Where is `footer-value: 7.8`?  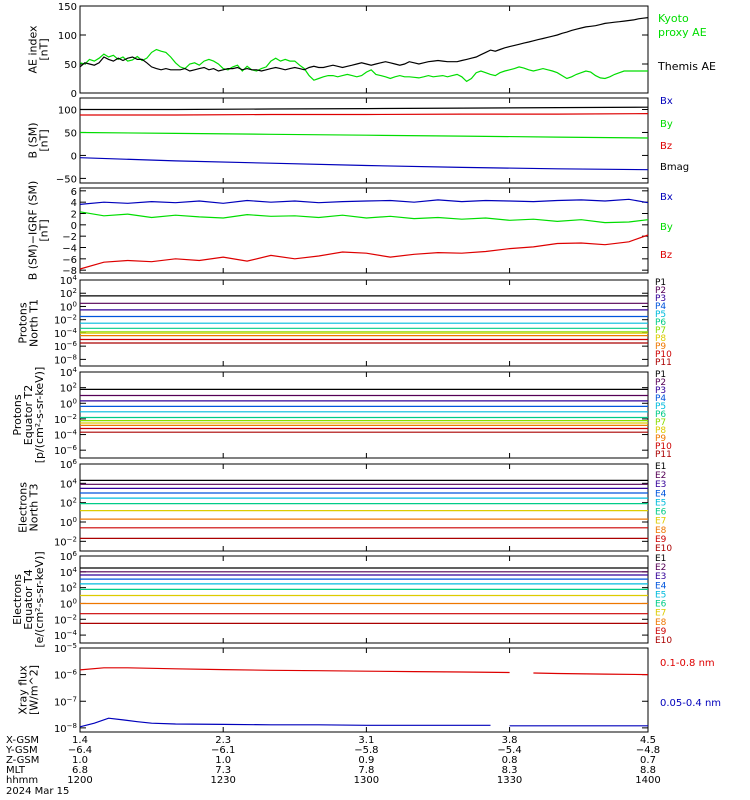
footer-value: 7.8 is located at coordinates (366, 770).